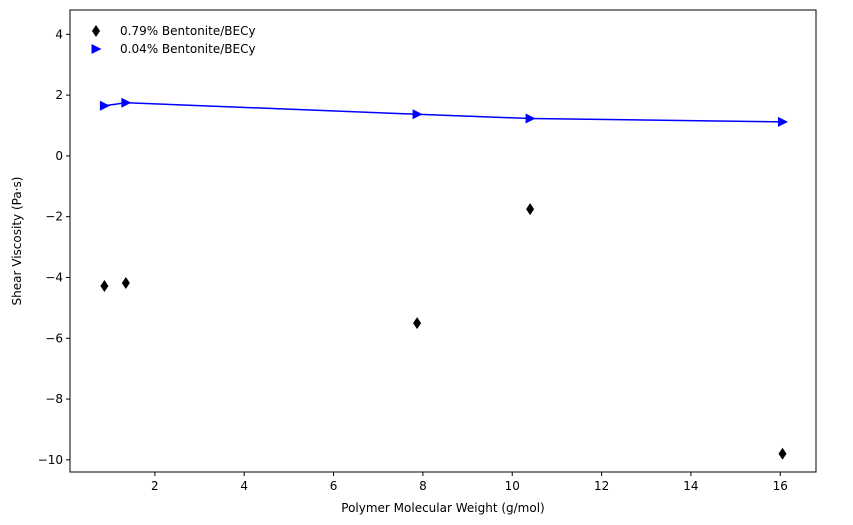  I want to click on x-tick-label: 4, so click(244, 486).